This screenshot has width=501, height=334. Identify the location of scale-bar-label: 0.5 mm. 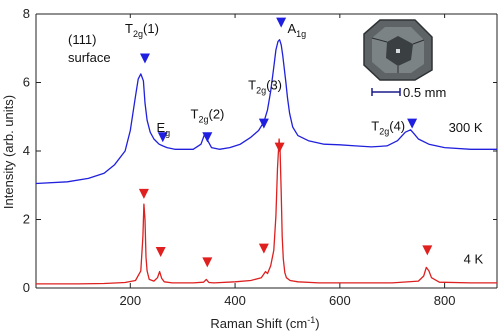
(424, 92).